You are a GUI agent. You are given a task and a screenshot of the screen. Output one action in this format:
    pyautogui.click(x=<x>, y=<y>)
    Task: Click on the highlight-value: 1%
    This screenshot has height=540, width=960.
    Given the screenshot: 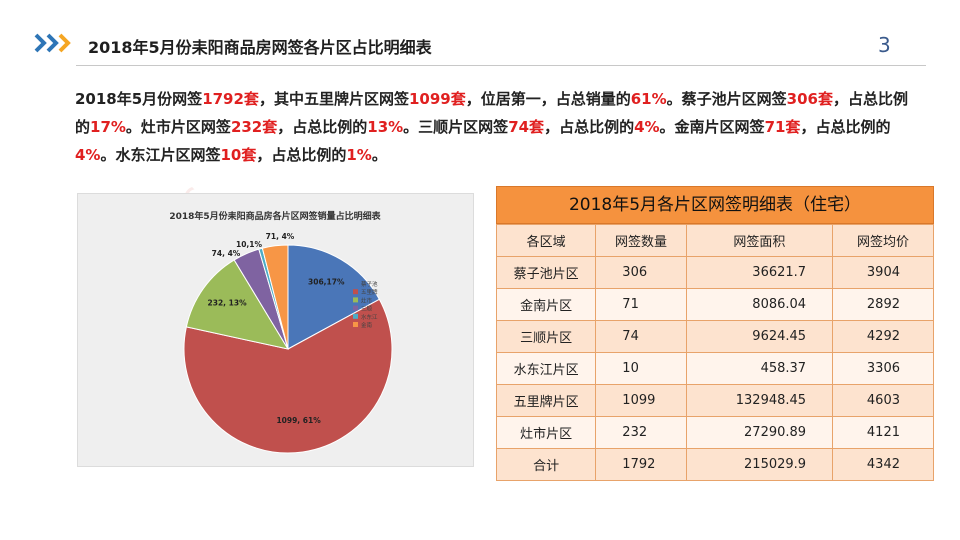 What is the action you would take?
    pyautogui.click(x=359, y=155)
    